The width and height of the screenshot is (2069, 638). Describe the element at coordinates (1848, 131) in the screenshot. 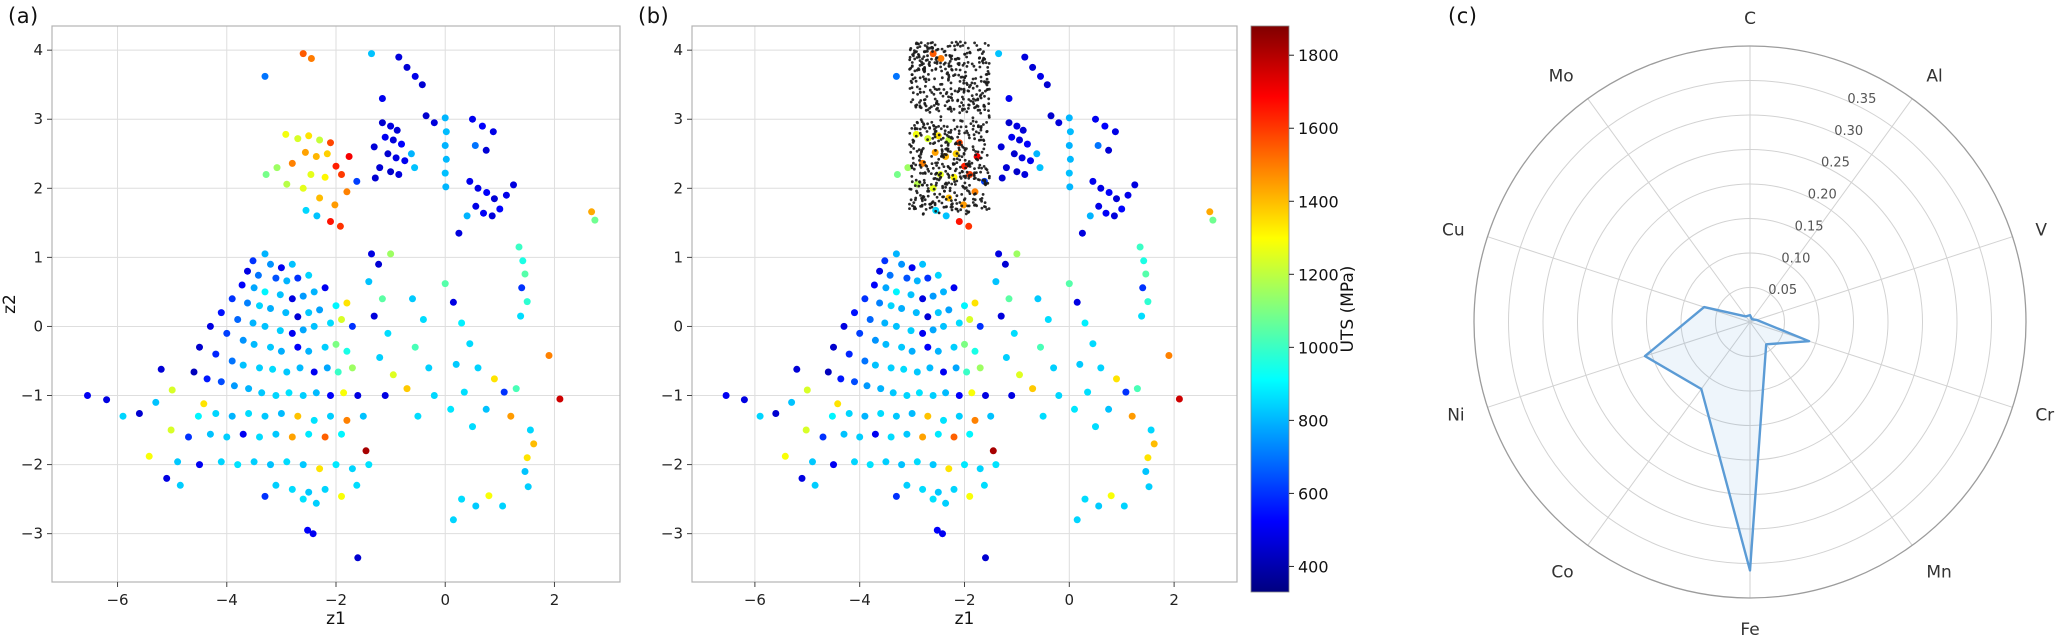

I see `svg-text: 0.30` at that location.